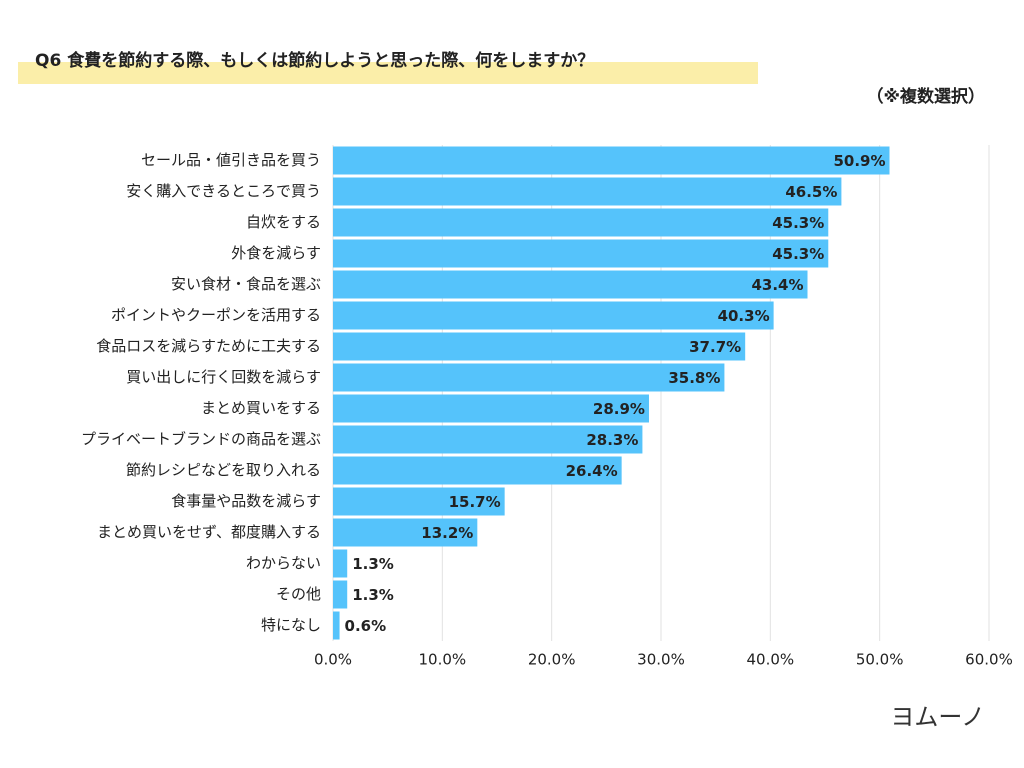 Image resolution: width=1024 pixels, height=768 pixels. What do you see at coordinates (231, 160) in the screenshot?
I see `y-tick-label: セール品・値引き品を買う` at bounding box center [231, 160].